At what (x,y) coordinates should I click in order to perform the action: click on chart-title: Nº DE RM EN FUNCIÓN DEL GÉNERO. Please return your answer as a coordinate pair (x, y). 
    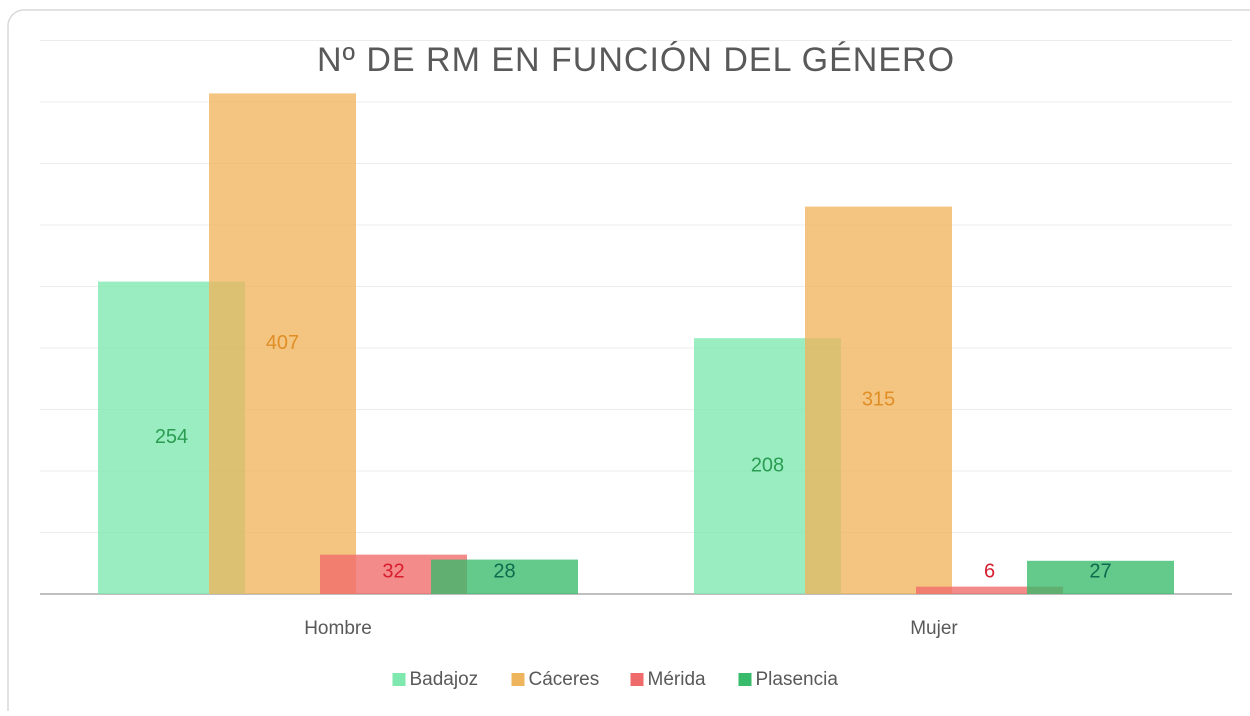
    Looking at the image, I should click on (636, 60).